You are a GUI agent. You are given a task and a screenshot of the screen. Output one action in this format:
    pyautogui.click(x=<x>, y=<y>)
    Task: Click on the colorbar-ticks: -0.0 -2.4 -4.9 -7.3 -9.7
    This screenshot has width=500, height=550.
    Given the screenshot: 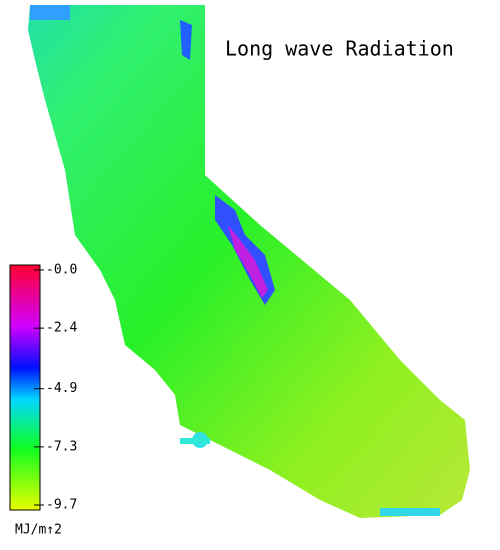 What is the action you would take?
    pyautogui.click(x=55, y=388)
    